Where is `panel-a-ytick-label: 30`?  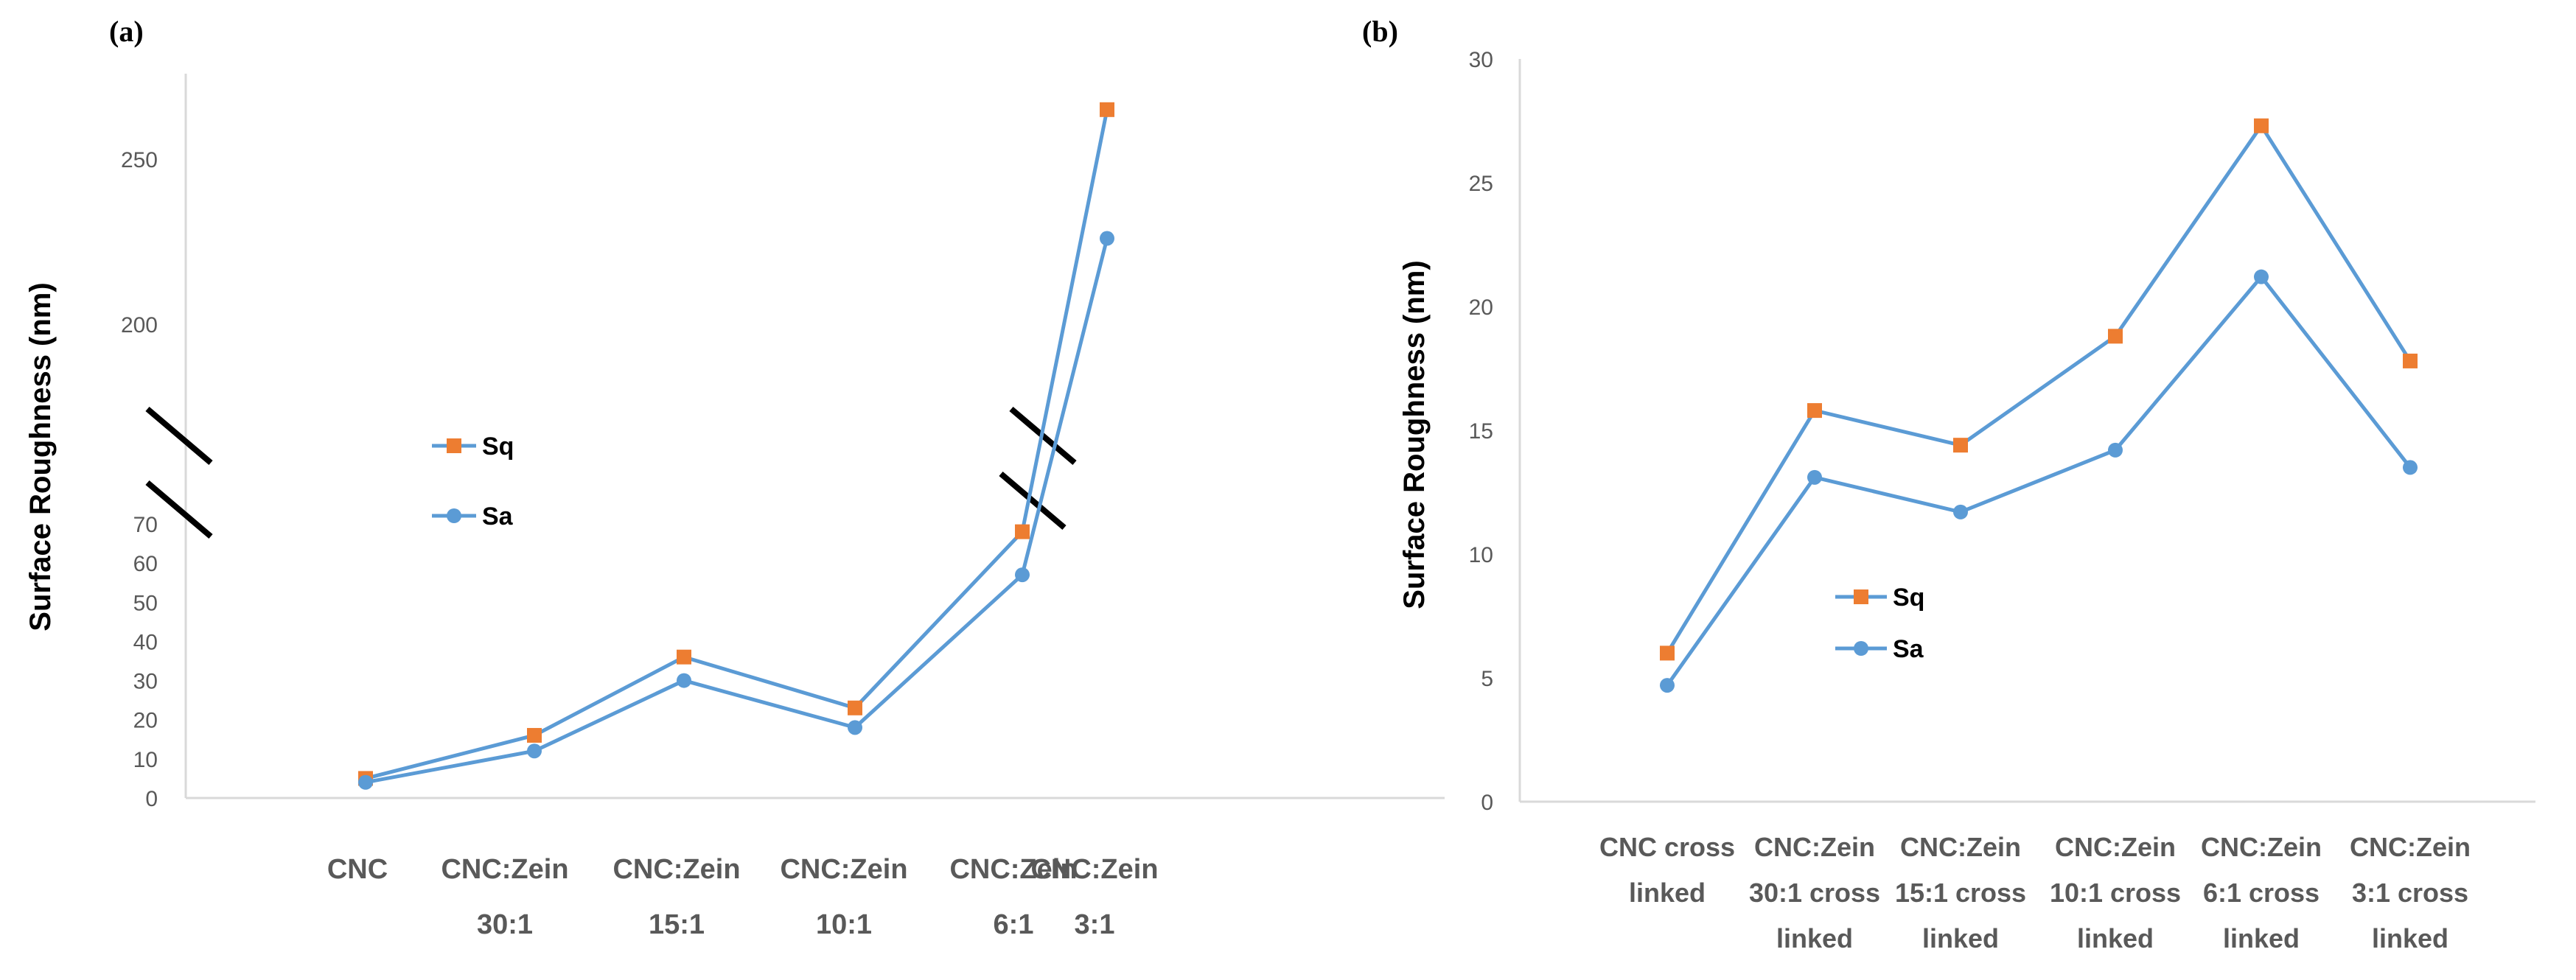 panel-a-ytick-label: 30 is located at coordinates (145, 682).